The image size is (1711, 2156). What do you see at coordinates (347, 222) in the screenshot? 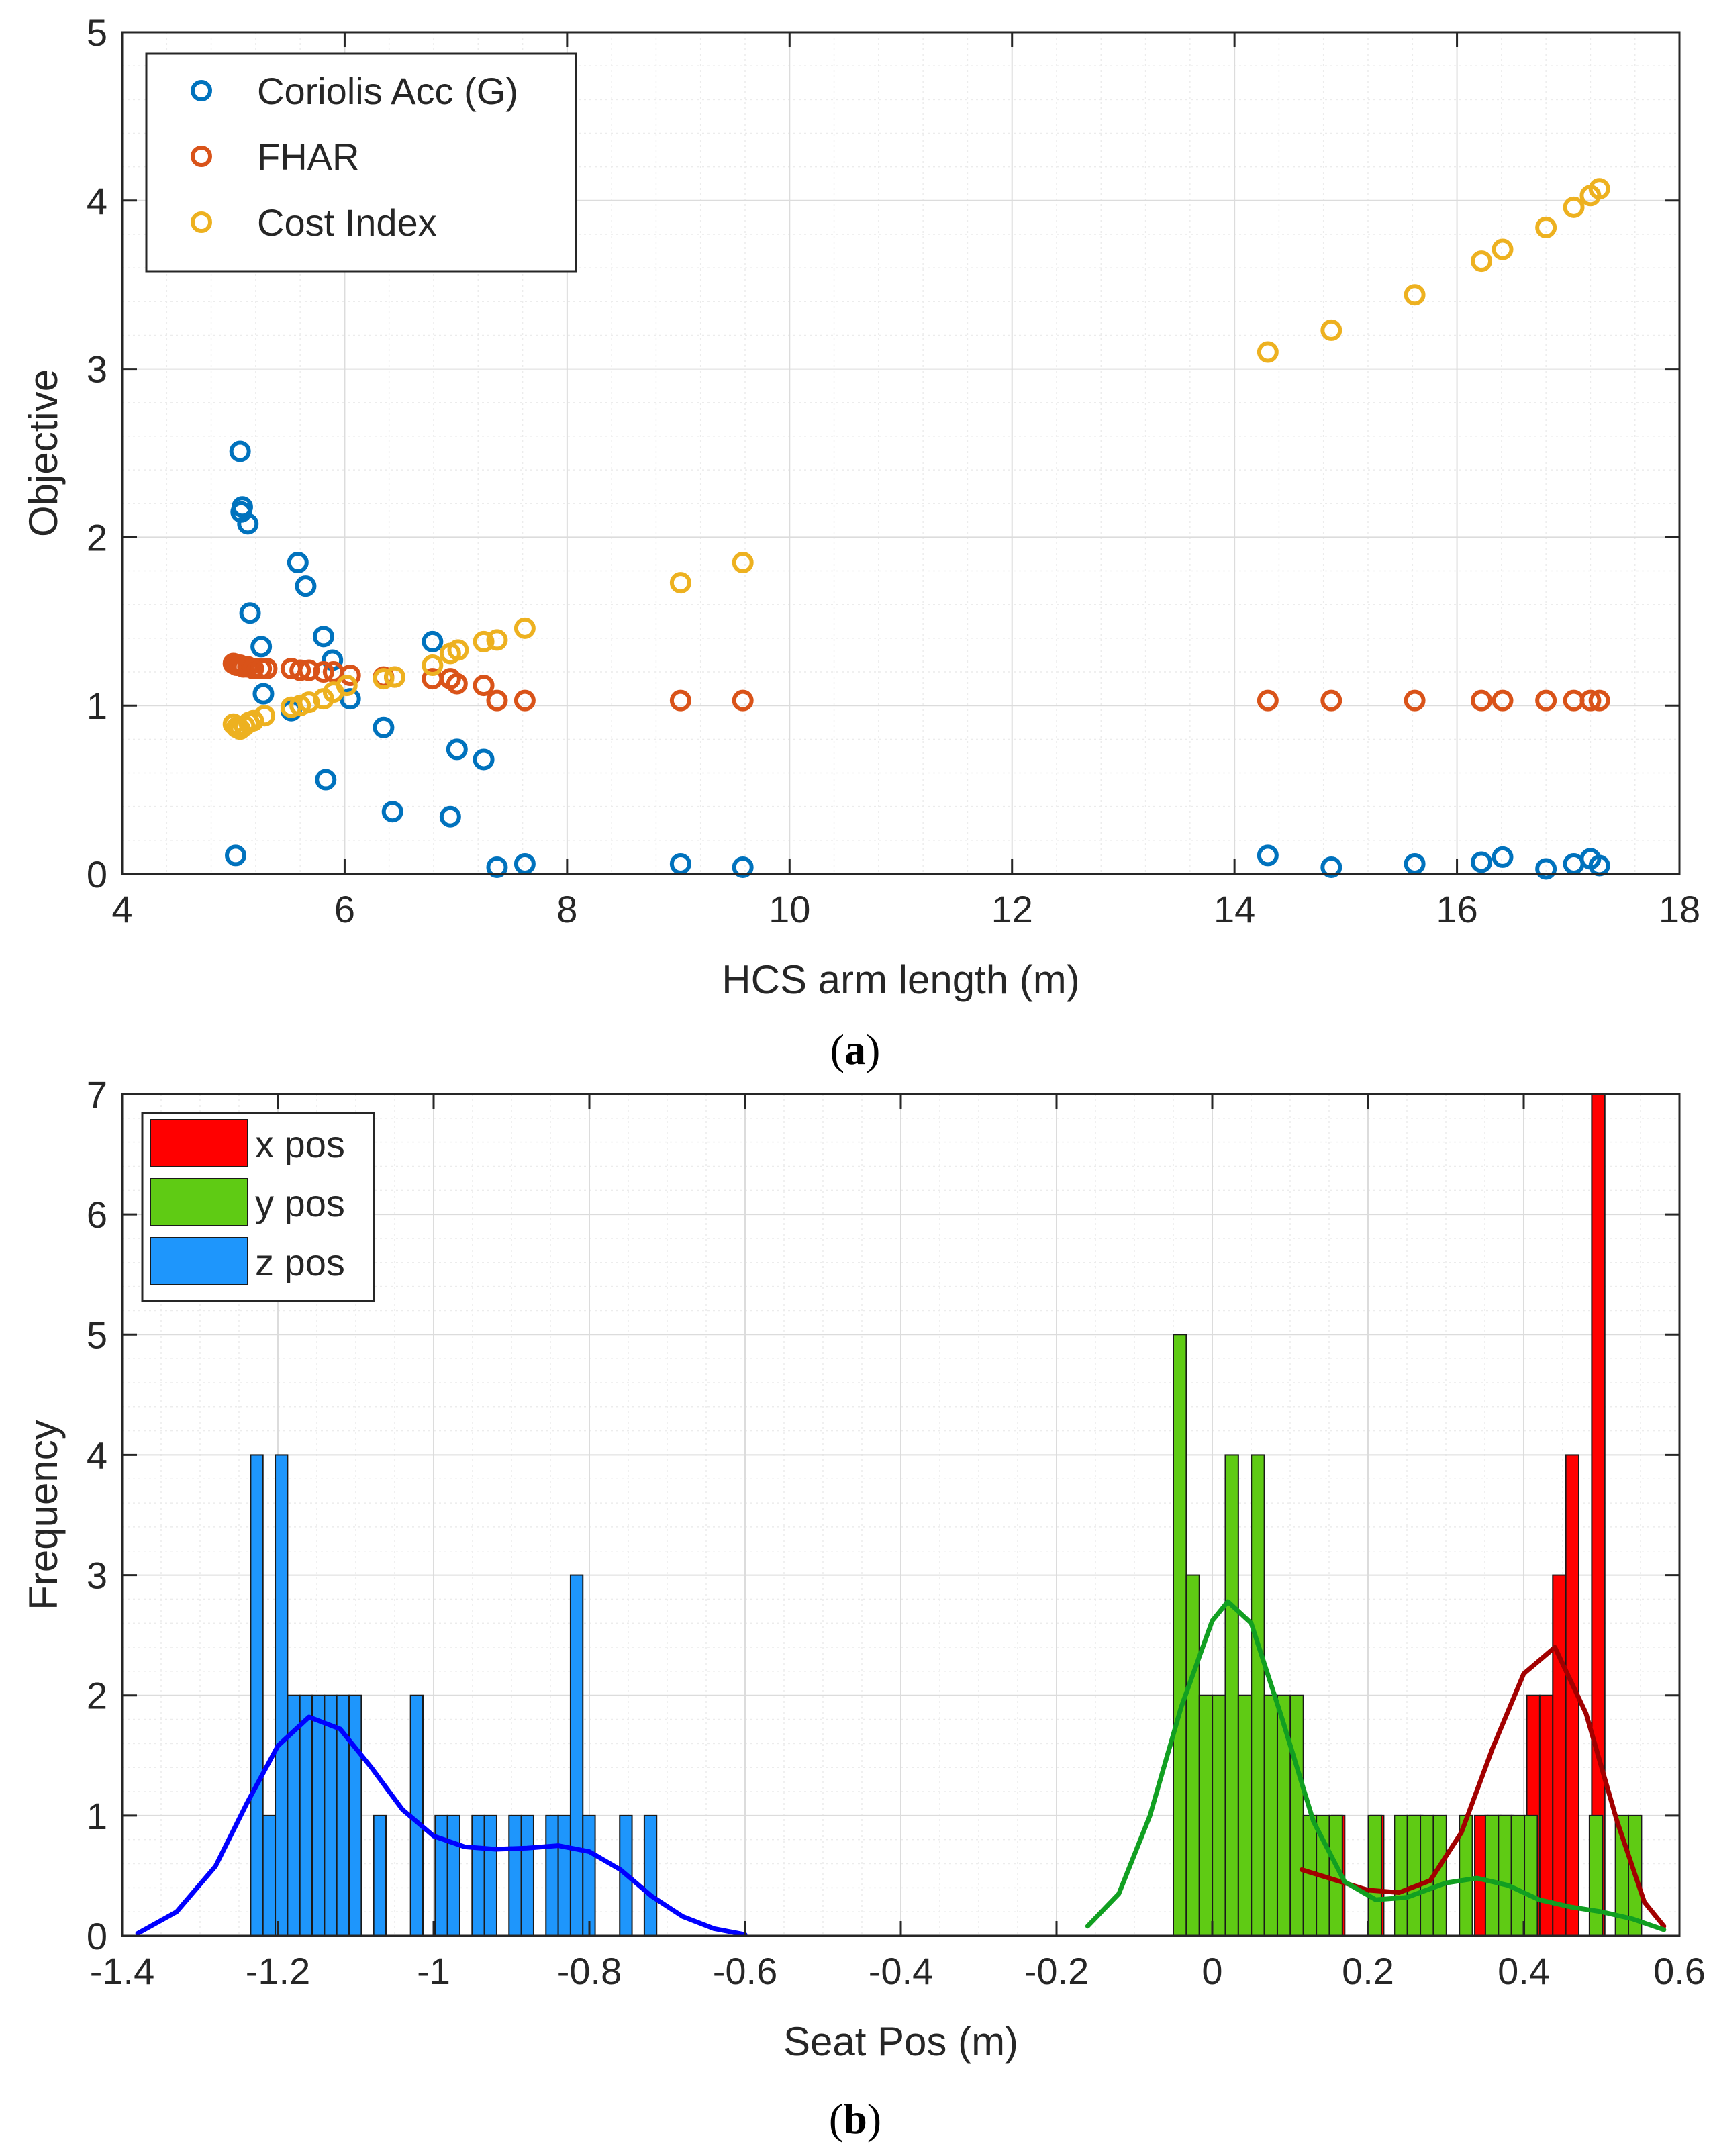
I see `legend-entry-label: Cost Index` at bounding box center [347, 222].